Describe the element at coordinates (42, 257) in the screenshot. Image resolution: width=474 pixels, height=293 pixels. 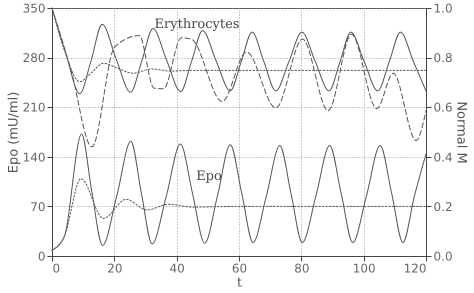
I see `y-tick-label: 0` at that location.